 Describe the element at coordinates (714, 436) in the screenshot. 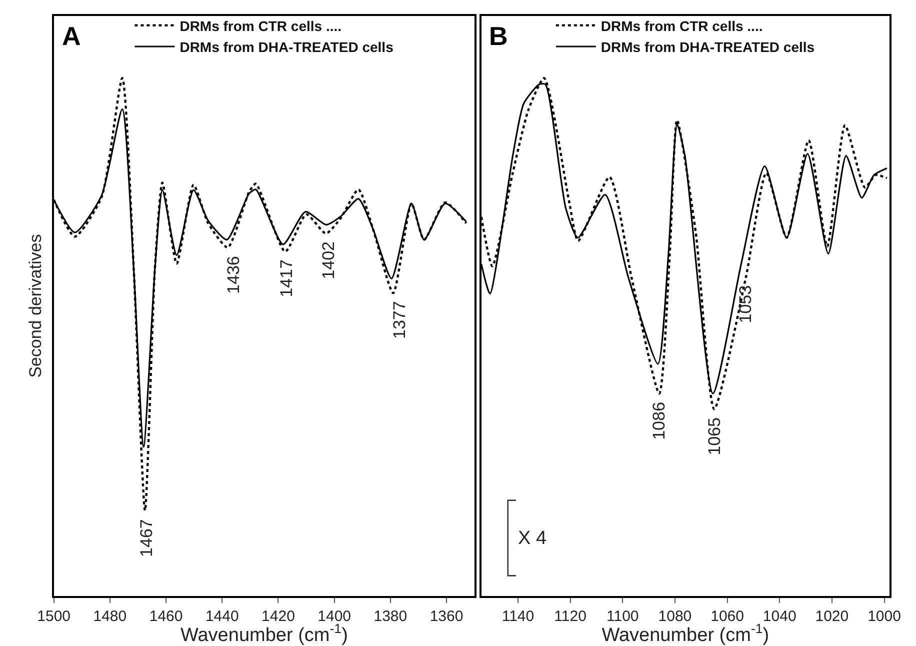

I see `annotation: 1065` at that location.